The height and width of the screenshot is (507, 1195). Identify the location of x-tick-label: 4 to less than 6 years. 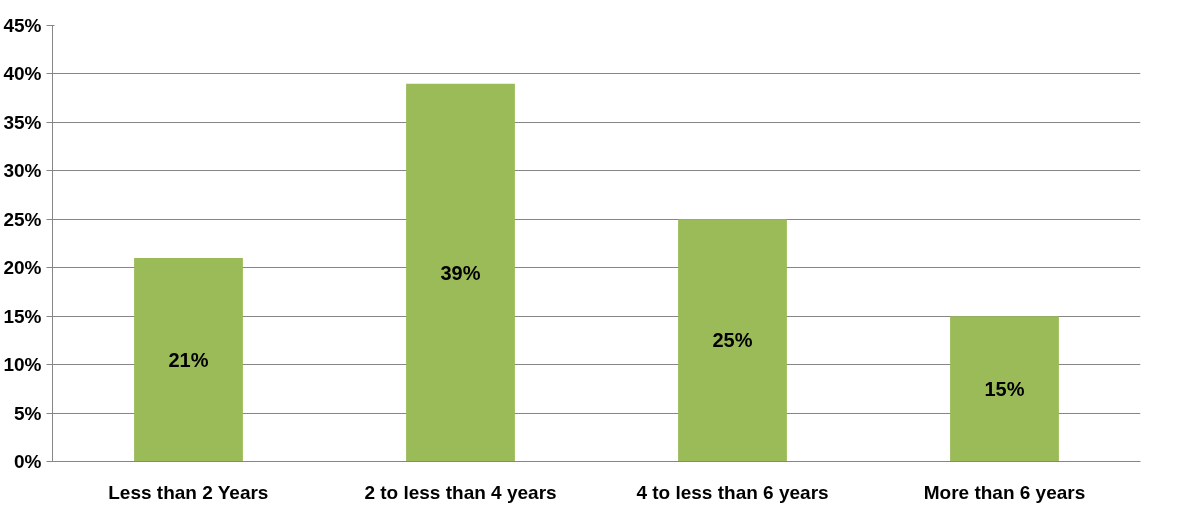
(732, 492).